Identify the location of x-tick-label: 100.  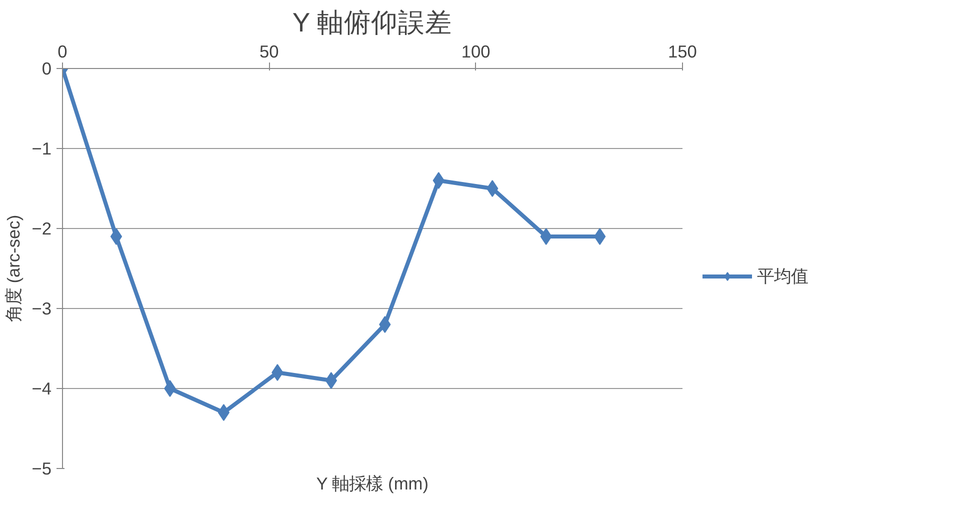
(475, 52).